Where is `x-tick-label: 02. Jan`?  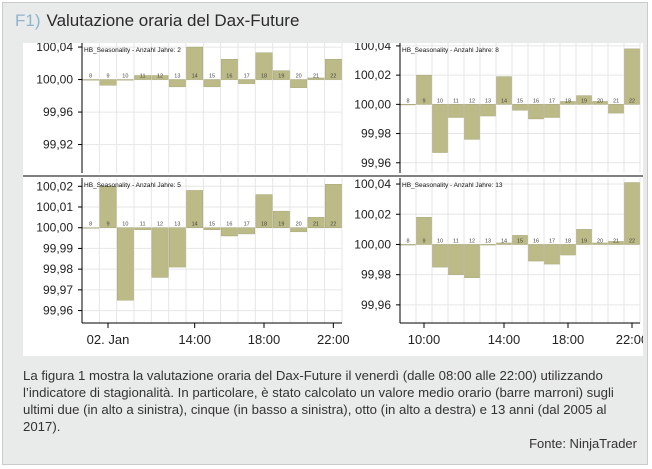 x-tick-label: 02. Jan is located at coordinates (108, 339).